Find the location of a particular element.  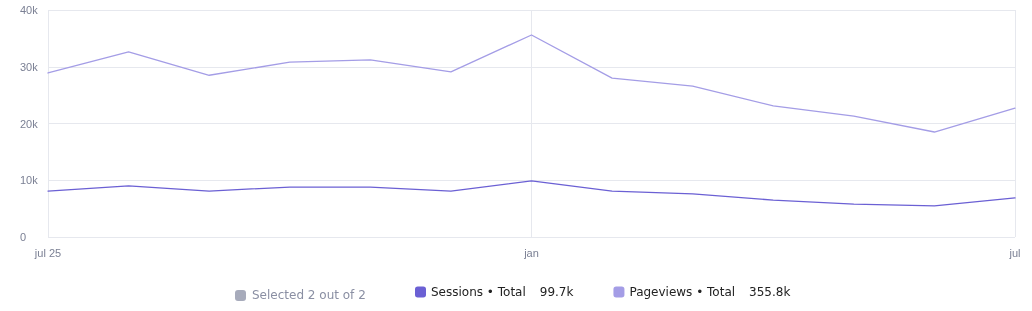

x-tick-label: jan is located at coordinates (531, 252).